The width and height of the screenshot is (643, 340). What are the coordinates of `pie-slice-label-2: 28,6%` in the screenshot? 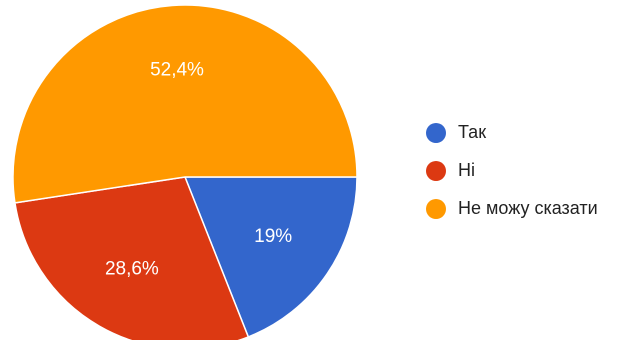 It's located at (132, 269).